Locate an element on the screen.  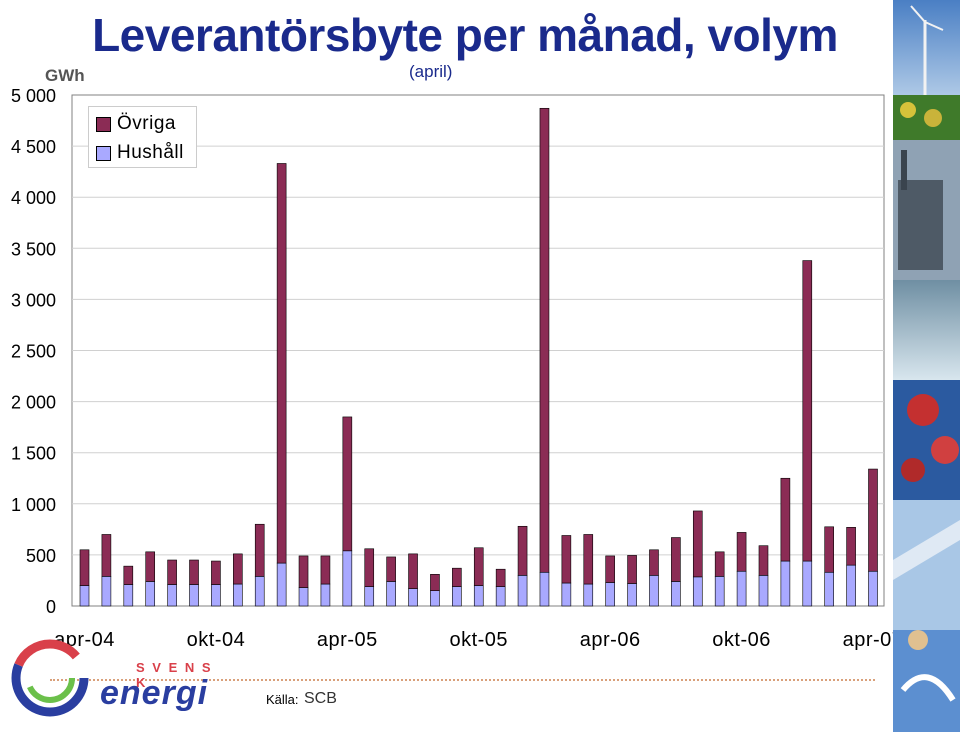
legend-item-ovriga: Övriga is located at coordinates (136, 123).